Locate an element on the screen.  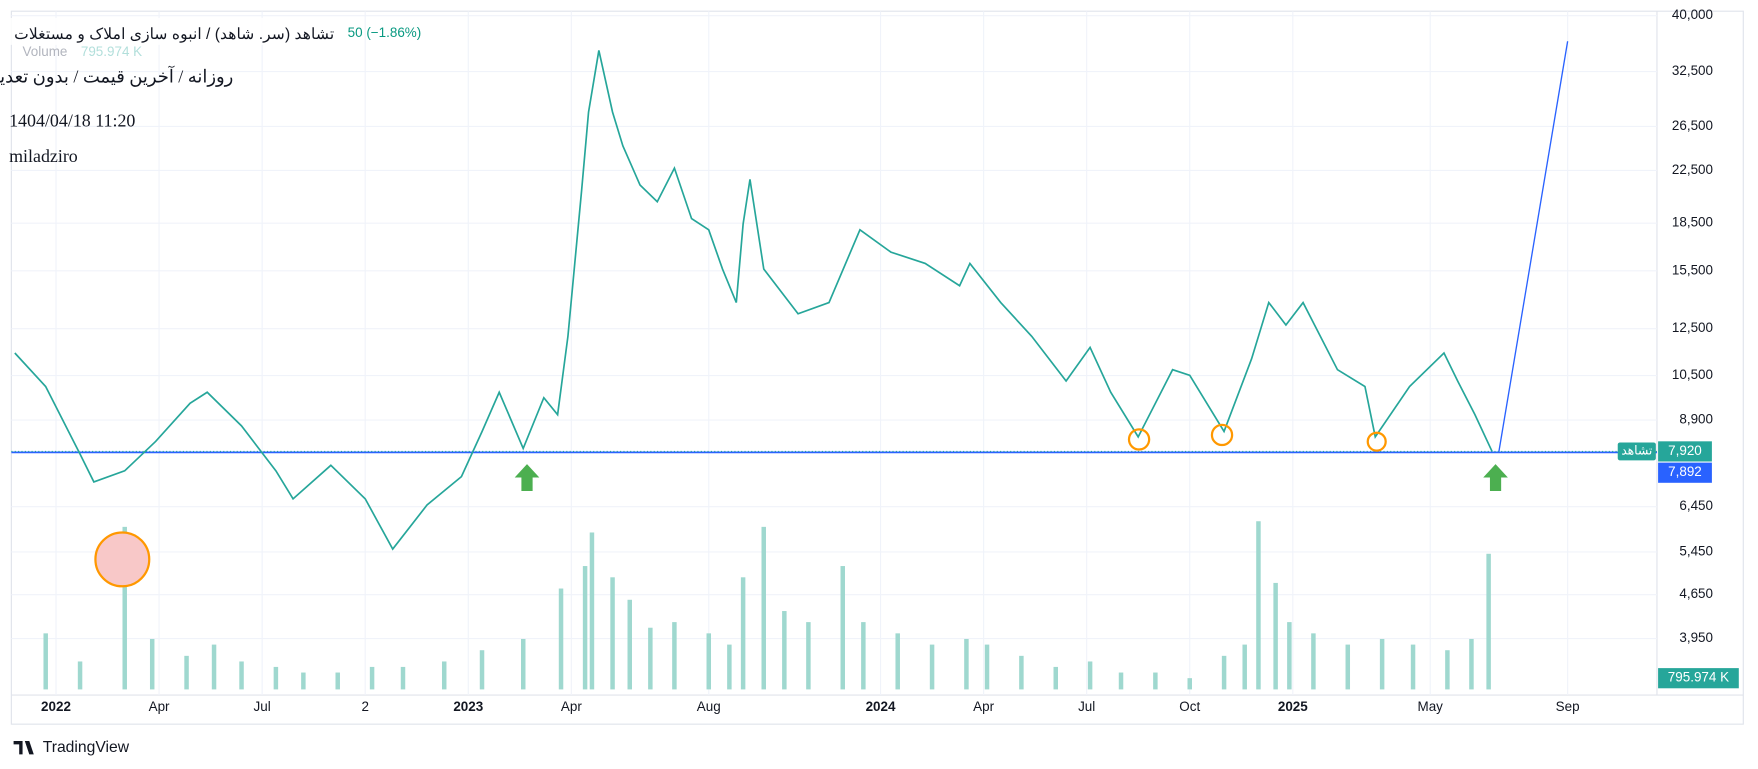
volume-tag-bg is located at coordinates (1698, 678).